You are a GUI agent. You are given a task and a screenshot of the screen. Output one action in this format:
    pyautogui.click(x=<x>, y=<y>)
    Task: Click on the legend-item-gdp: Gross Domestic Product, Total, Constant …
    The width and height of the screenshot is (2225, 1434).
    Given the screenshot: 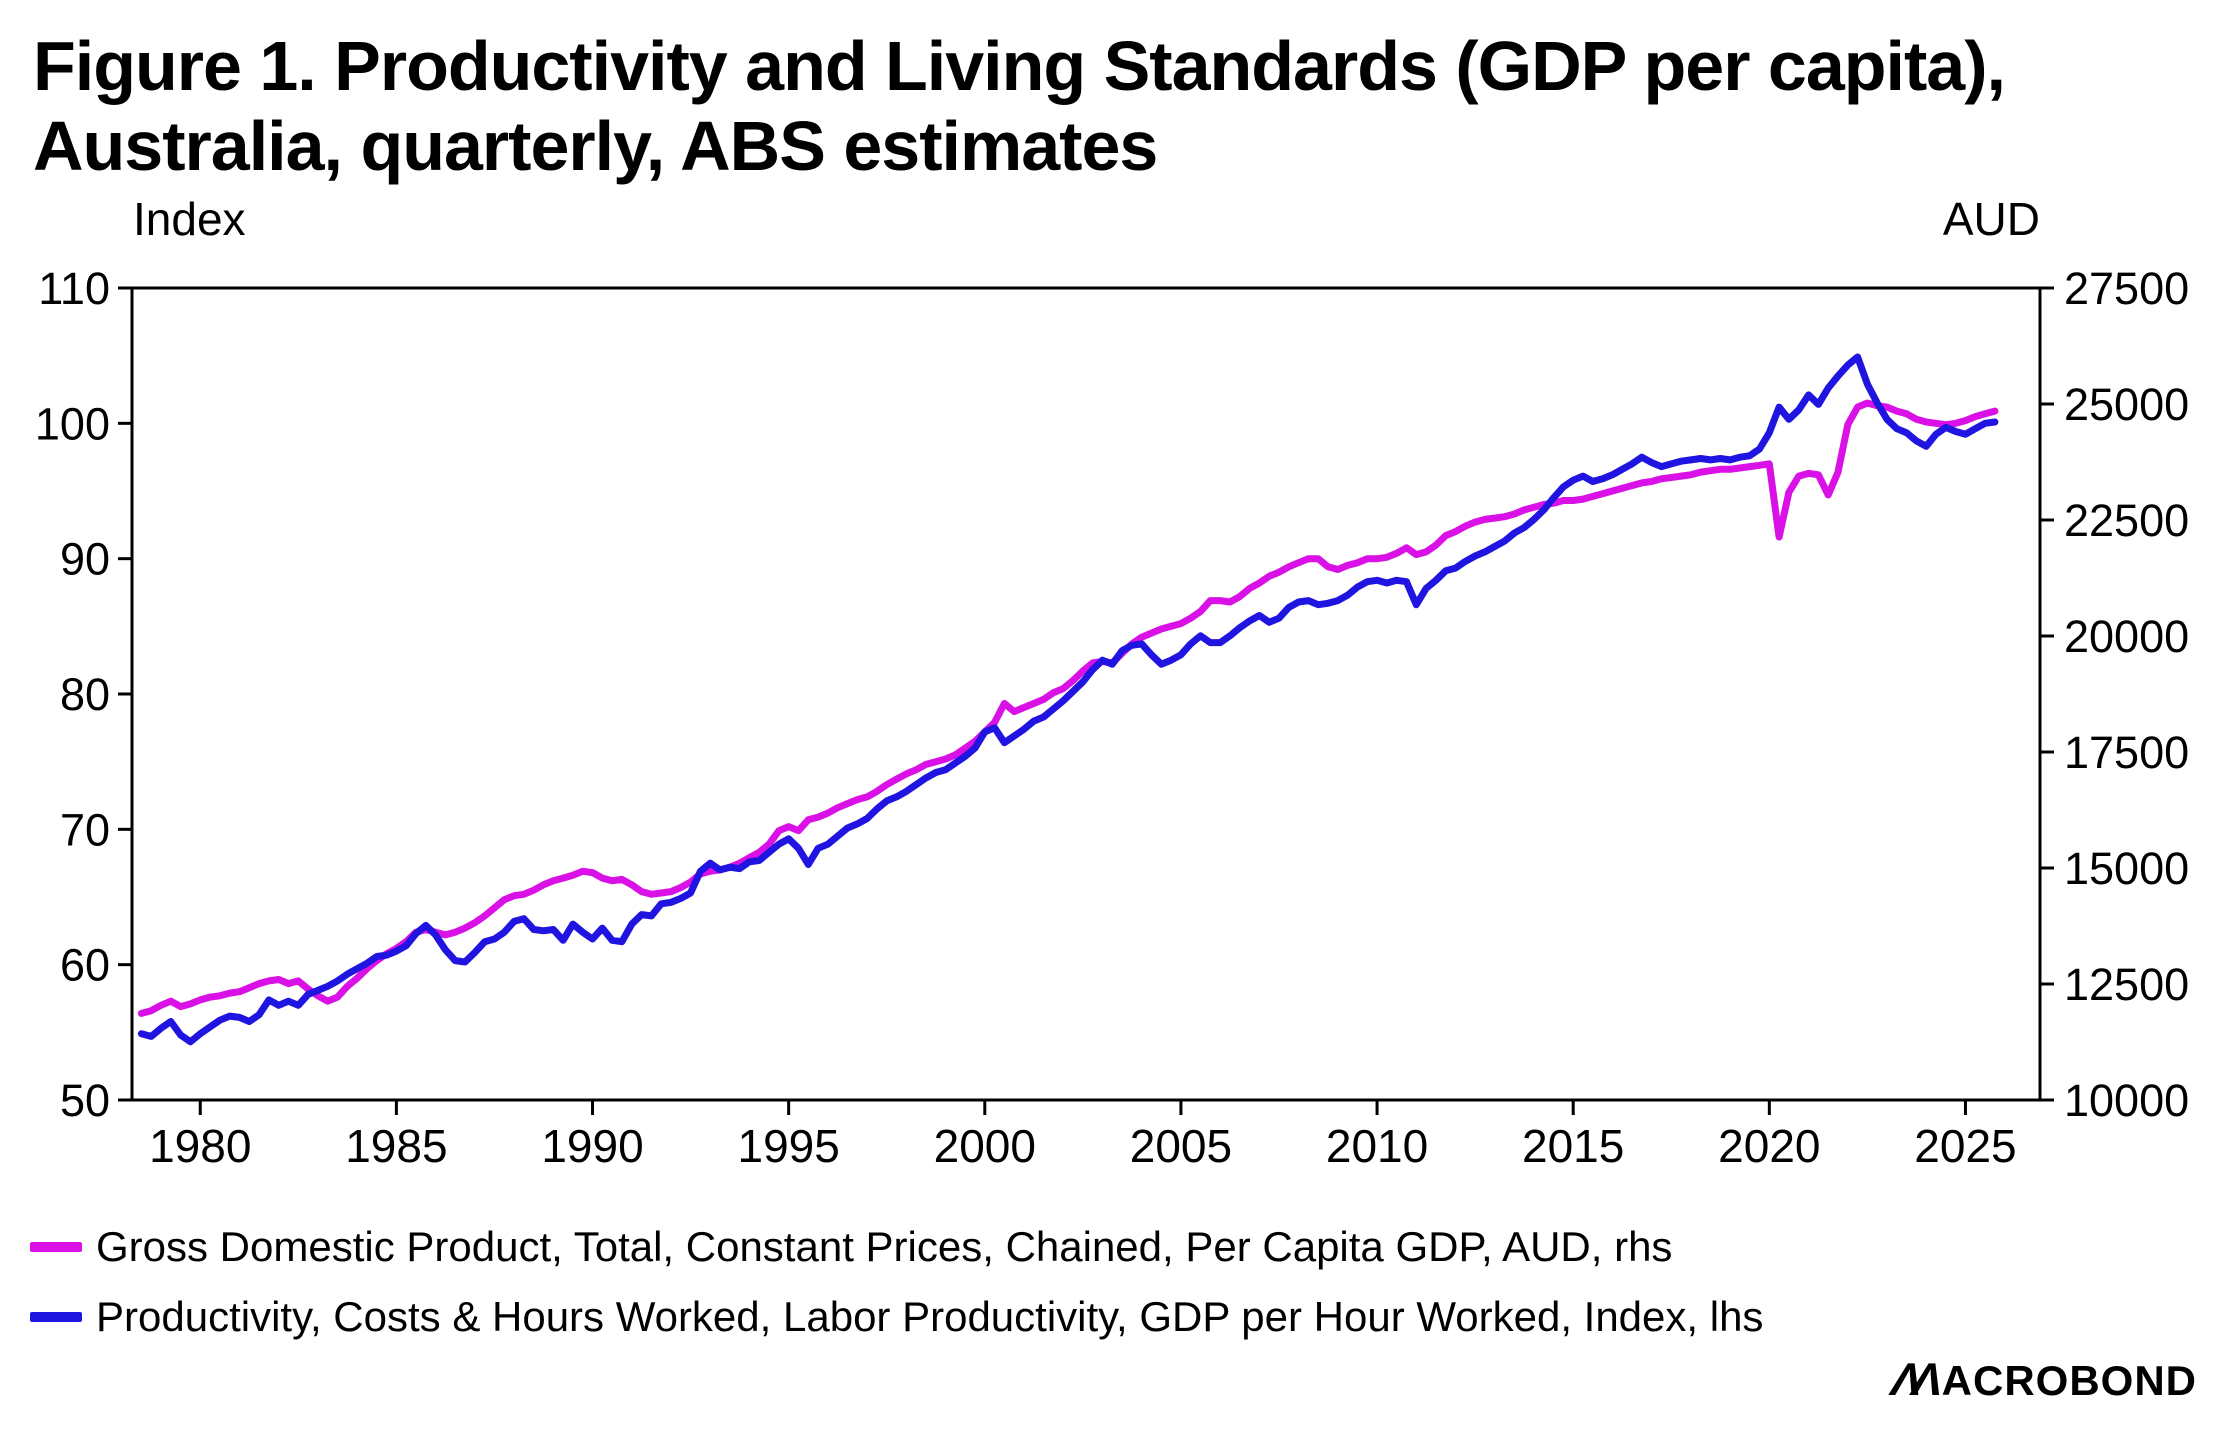 What is the action you would take?
    pyautogui.click(x=896, y=1247)
    